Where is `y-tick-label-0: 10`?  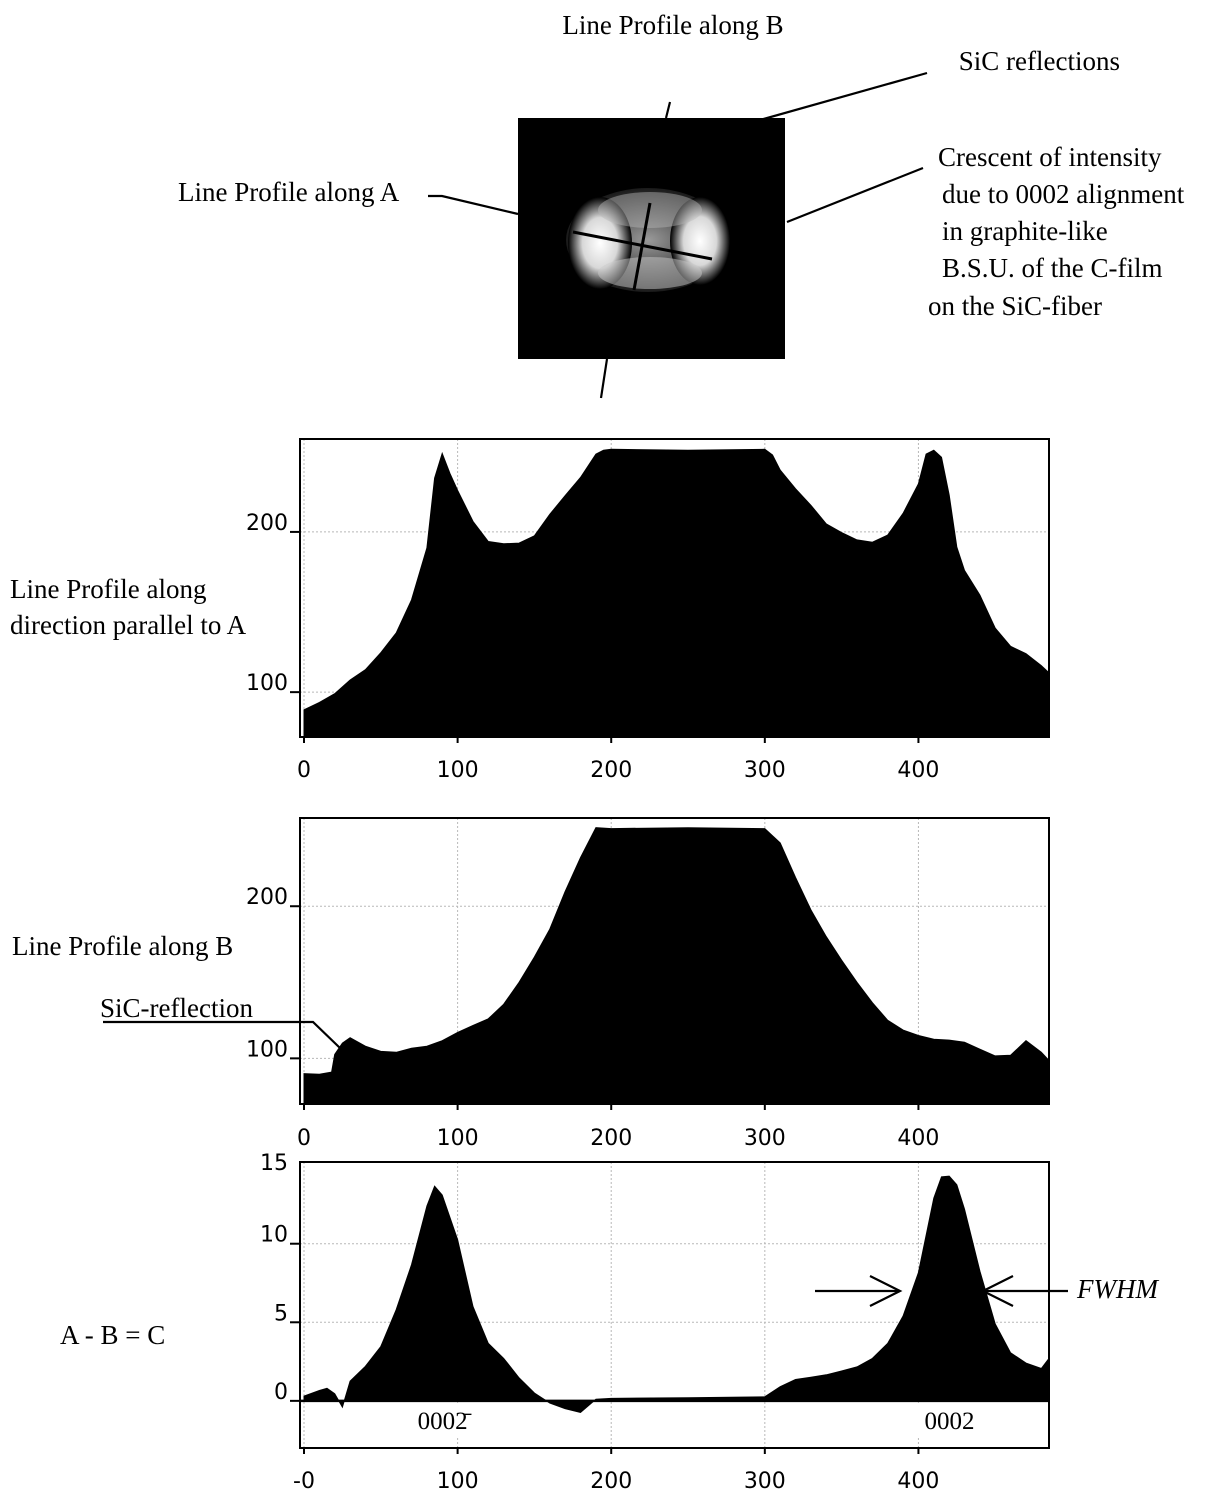 y-tick-label-0: 10 is located at coordinates (274, 1235).